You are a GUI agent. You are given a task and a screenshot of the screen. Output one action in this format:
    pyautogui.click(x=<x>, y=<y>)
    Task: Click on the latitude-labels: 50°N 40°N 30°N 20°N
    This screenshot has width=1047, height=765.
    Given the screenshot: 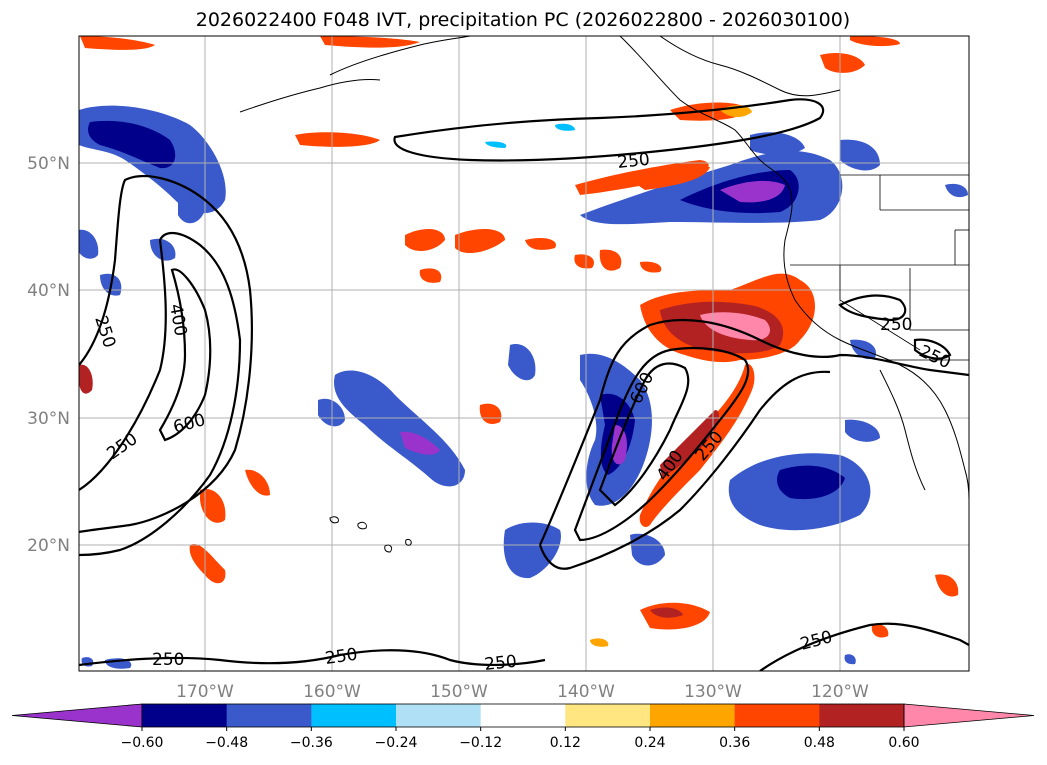 What is the action you would take?
    pyautogui.click(x=48, y=355)
    